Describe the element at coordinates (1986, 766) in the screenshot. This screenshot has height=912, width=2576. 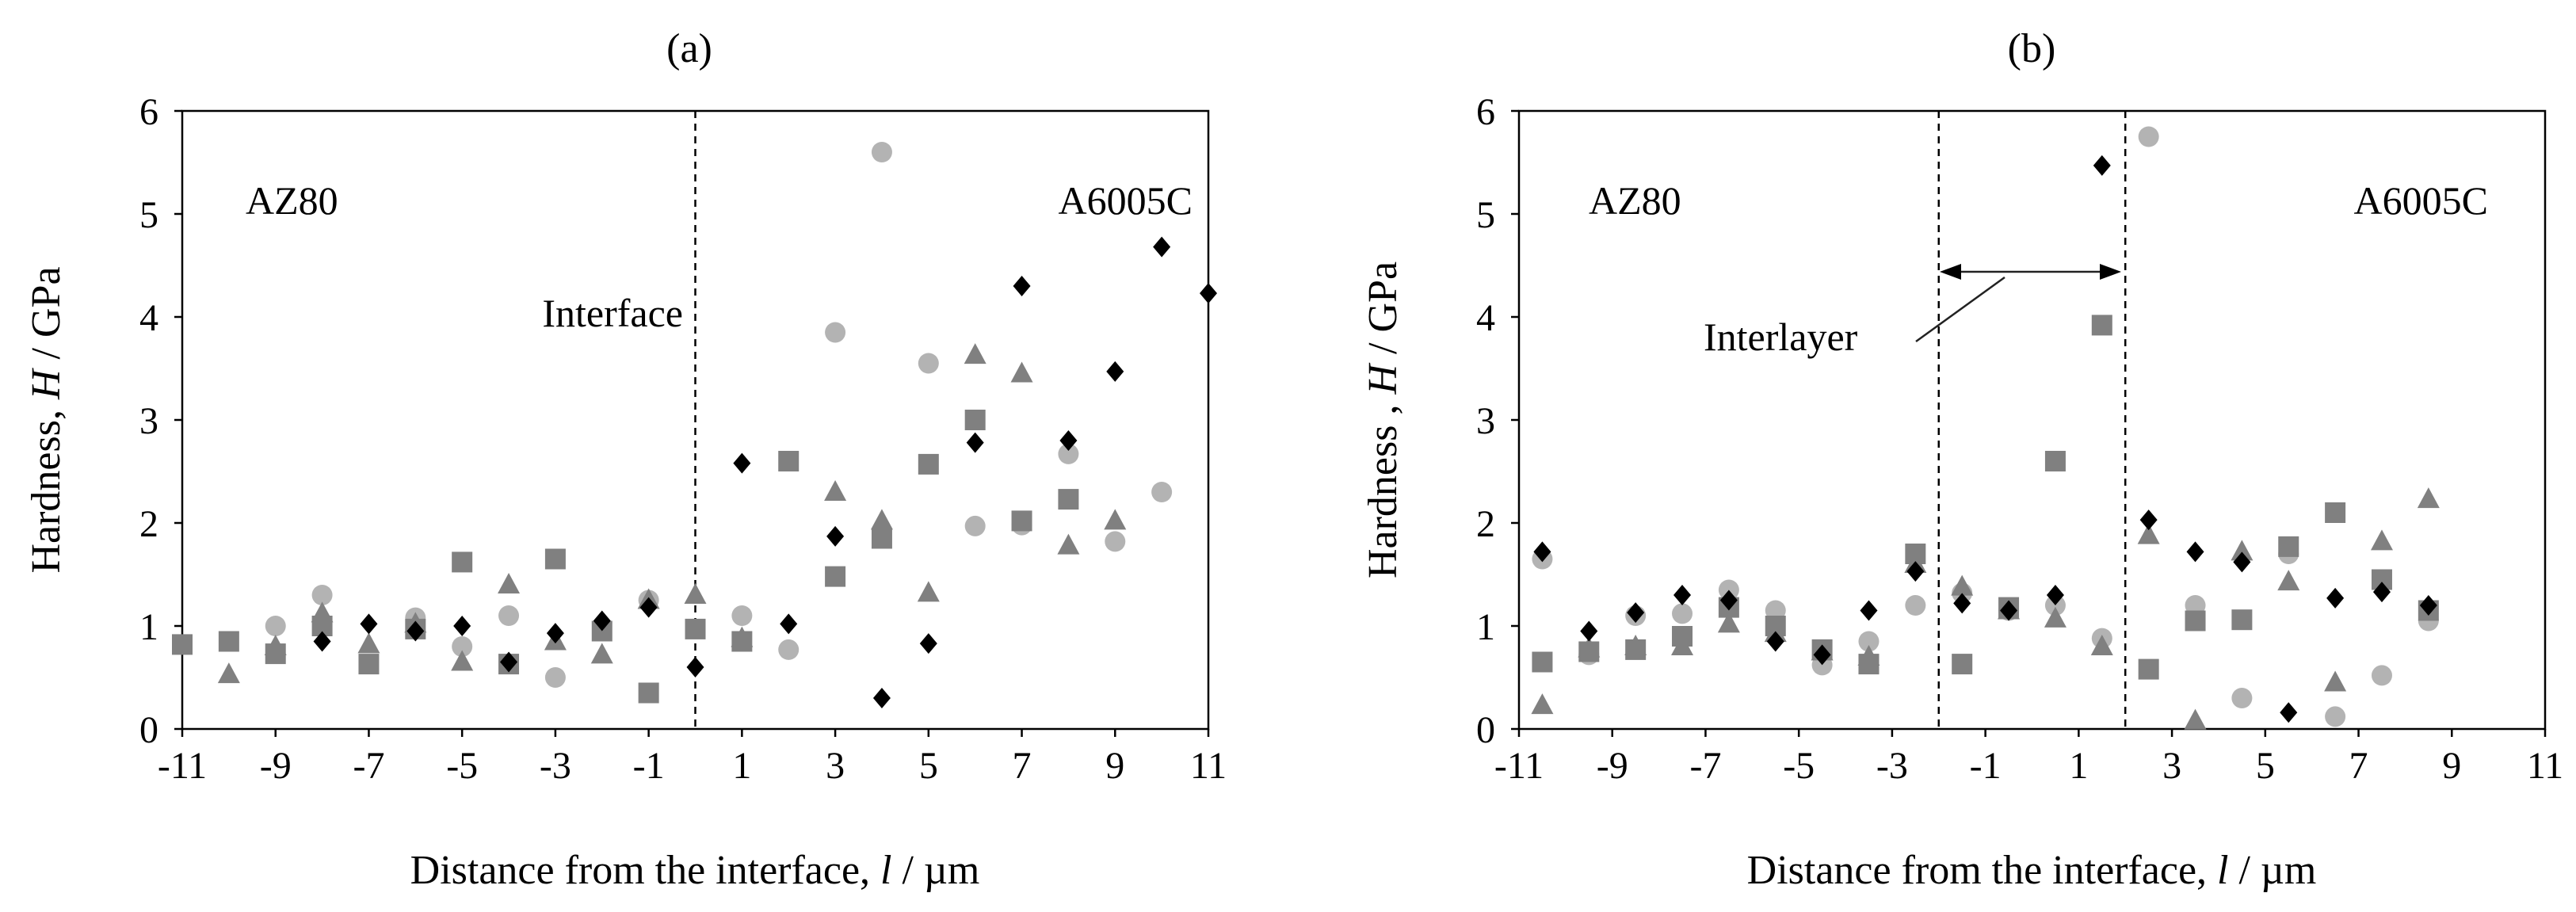
I see `panel-b-x-tick-label: -1` at that location.